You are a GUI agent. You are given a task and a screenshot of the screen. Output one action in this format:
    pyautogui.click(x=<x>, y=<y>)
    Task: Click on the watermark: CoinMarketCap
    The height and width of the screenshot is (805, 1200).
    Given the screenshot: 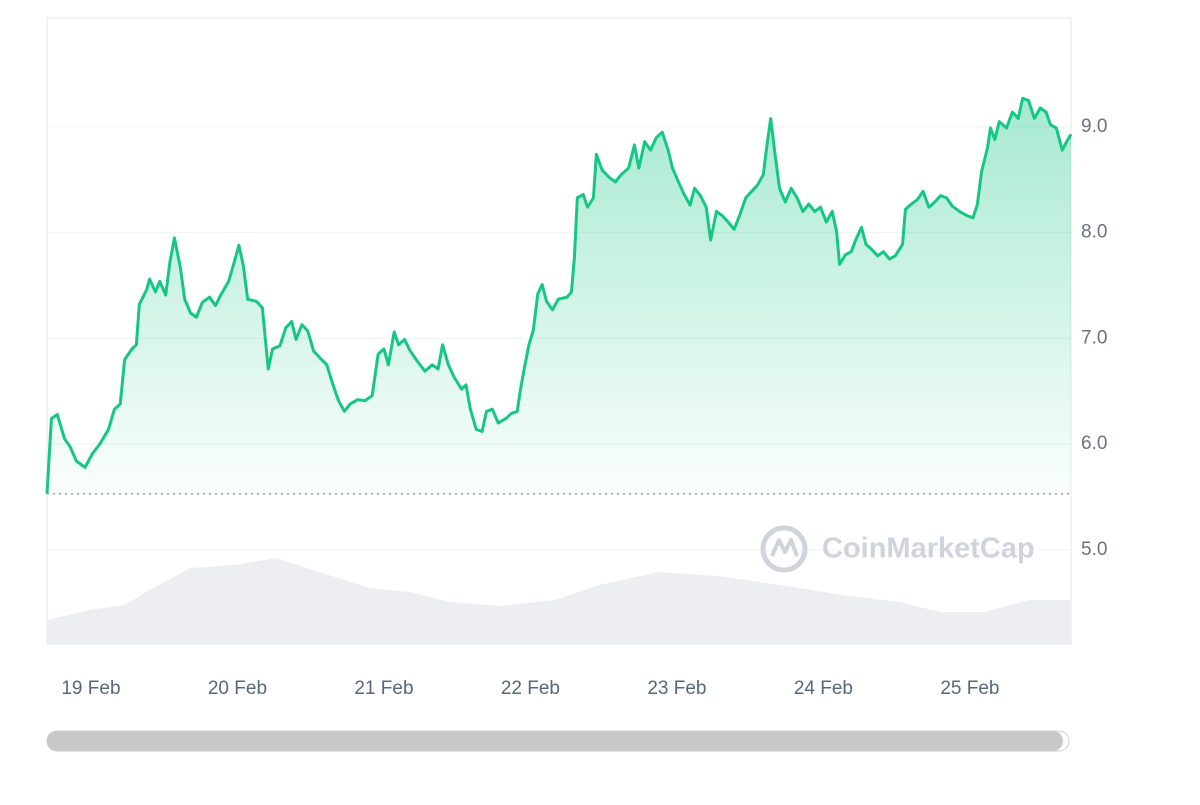 What is the action you would take?
    pyautogui.click(x=897, y=549)
    